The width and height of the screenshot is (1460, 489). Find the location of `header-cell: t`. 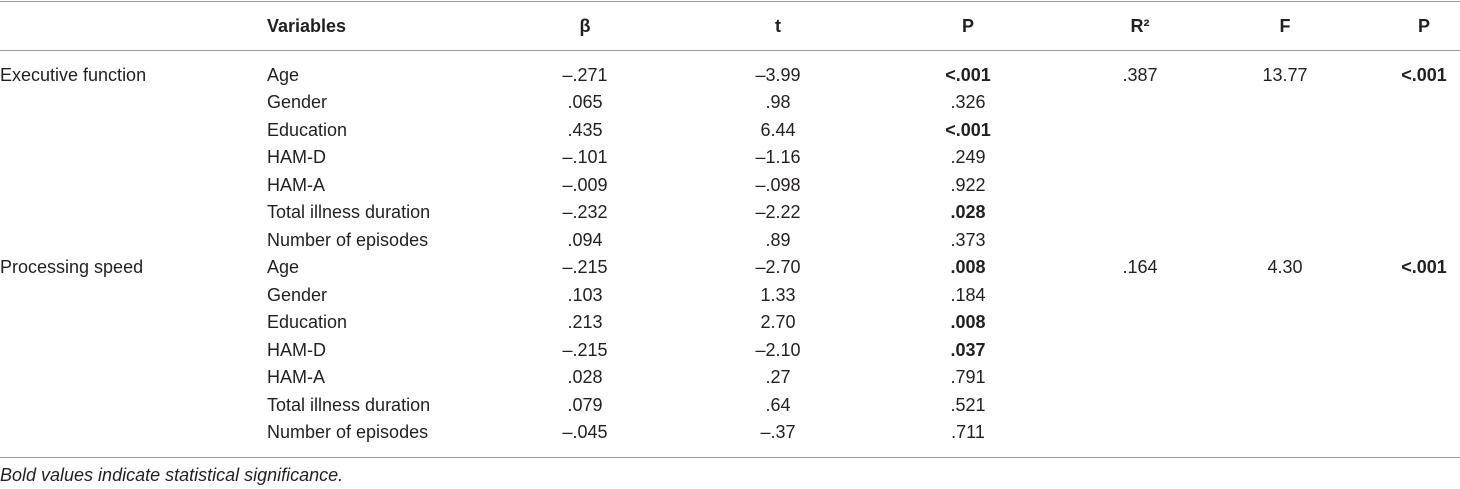

header-cell: t is located at coordinates (778, 26).